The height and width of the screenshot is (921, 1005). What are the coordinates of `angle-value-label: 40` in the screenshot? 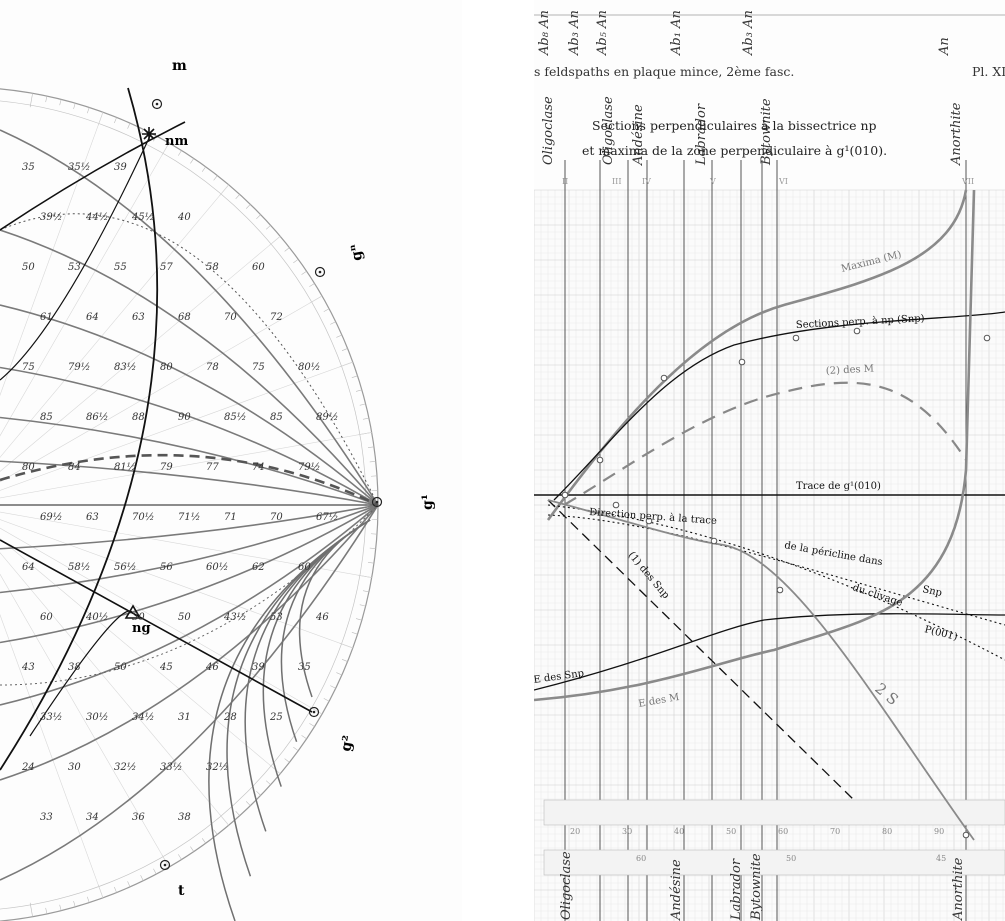 It's located at (184, 217).